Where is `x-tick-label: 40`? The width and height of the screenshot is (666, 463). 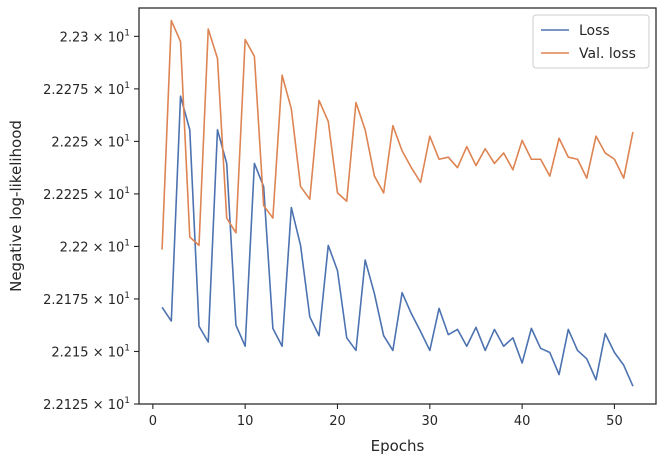
x-tick-label: 40 is located at coordinates (522, 421).